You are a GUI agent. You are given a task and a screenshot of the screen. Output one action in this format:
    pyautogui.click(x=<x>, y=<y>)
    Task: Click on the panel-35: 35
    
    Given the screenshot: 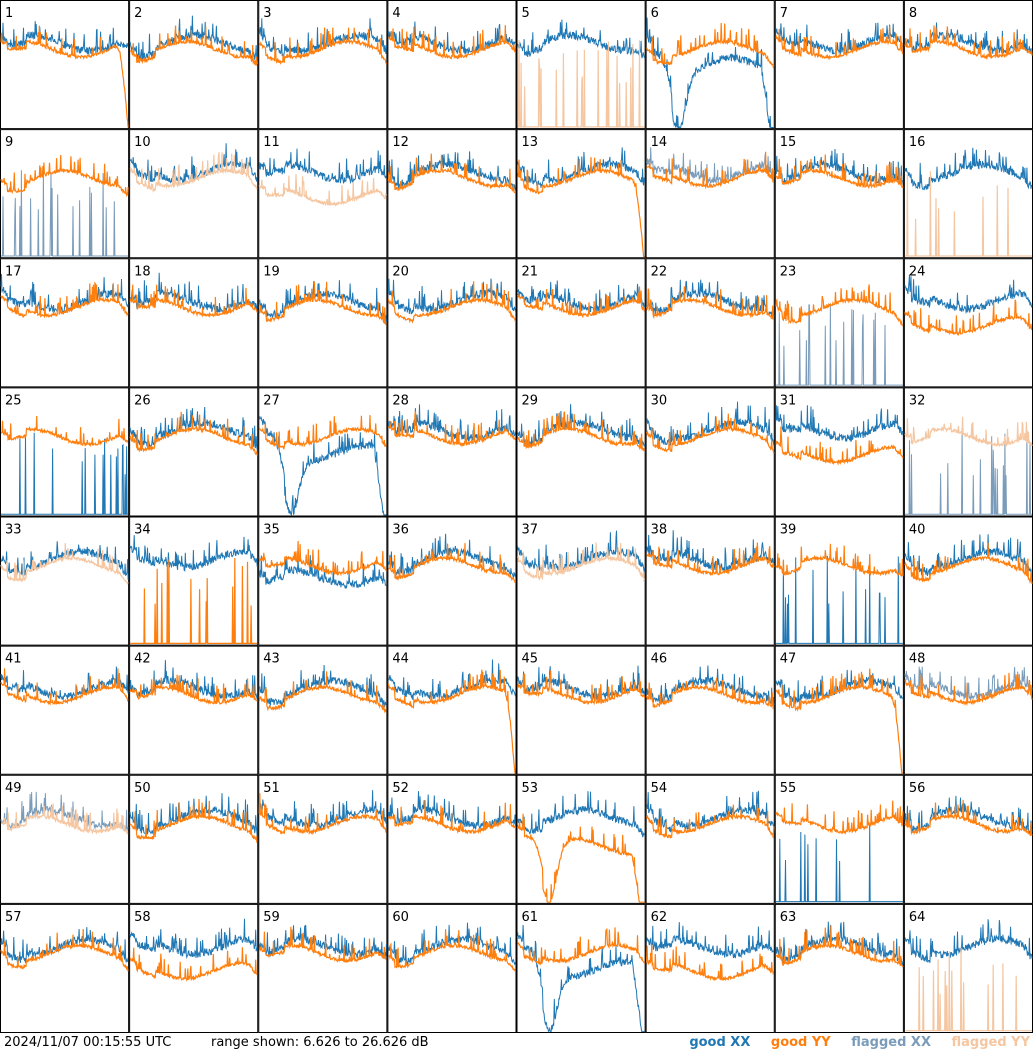 What is the action you would take?
    pyautogui.click(x=323, y=581)
    